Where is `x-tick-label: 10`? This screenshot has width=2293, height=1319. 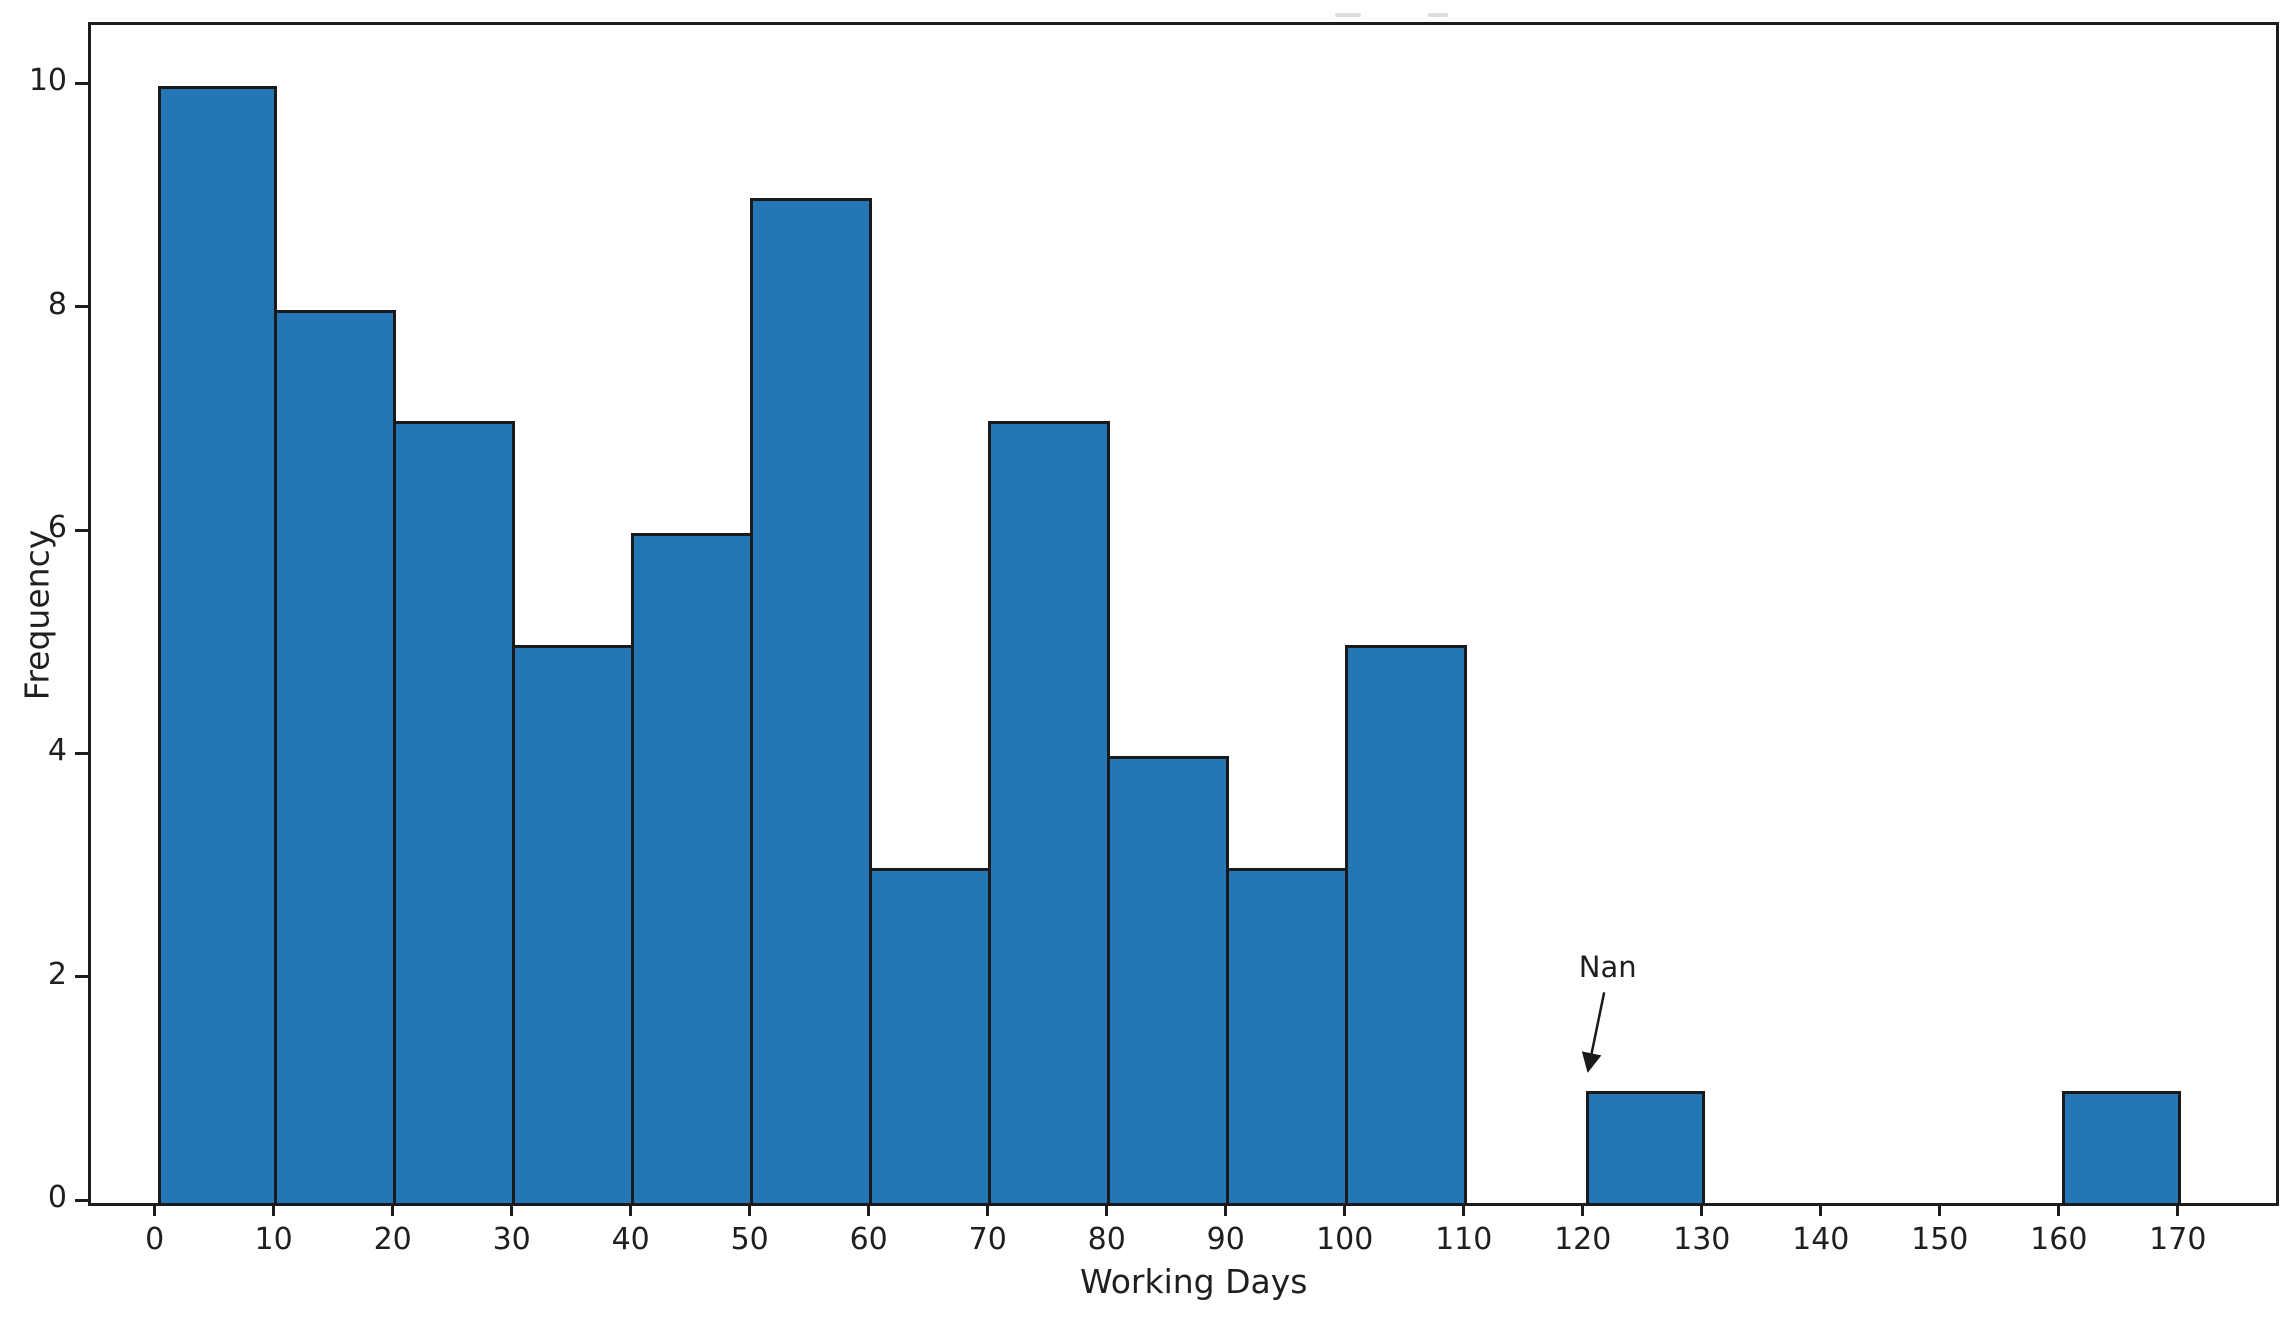
x-tick-label: 10 is located at coordinates (273, 1239).